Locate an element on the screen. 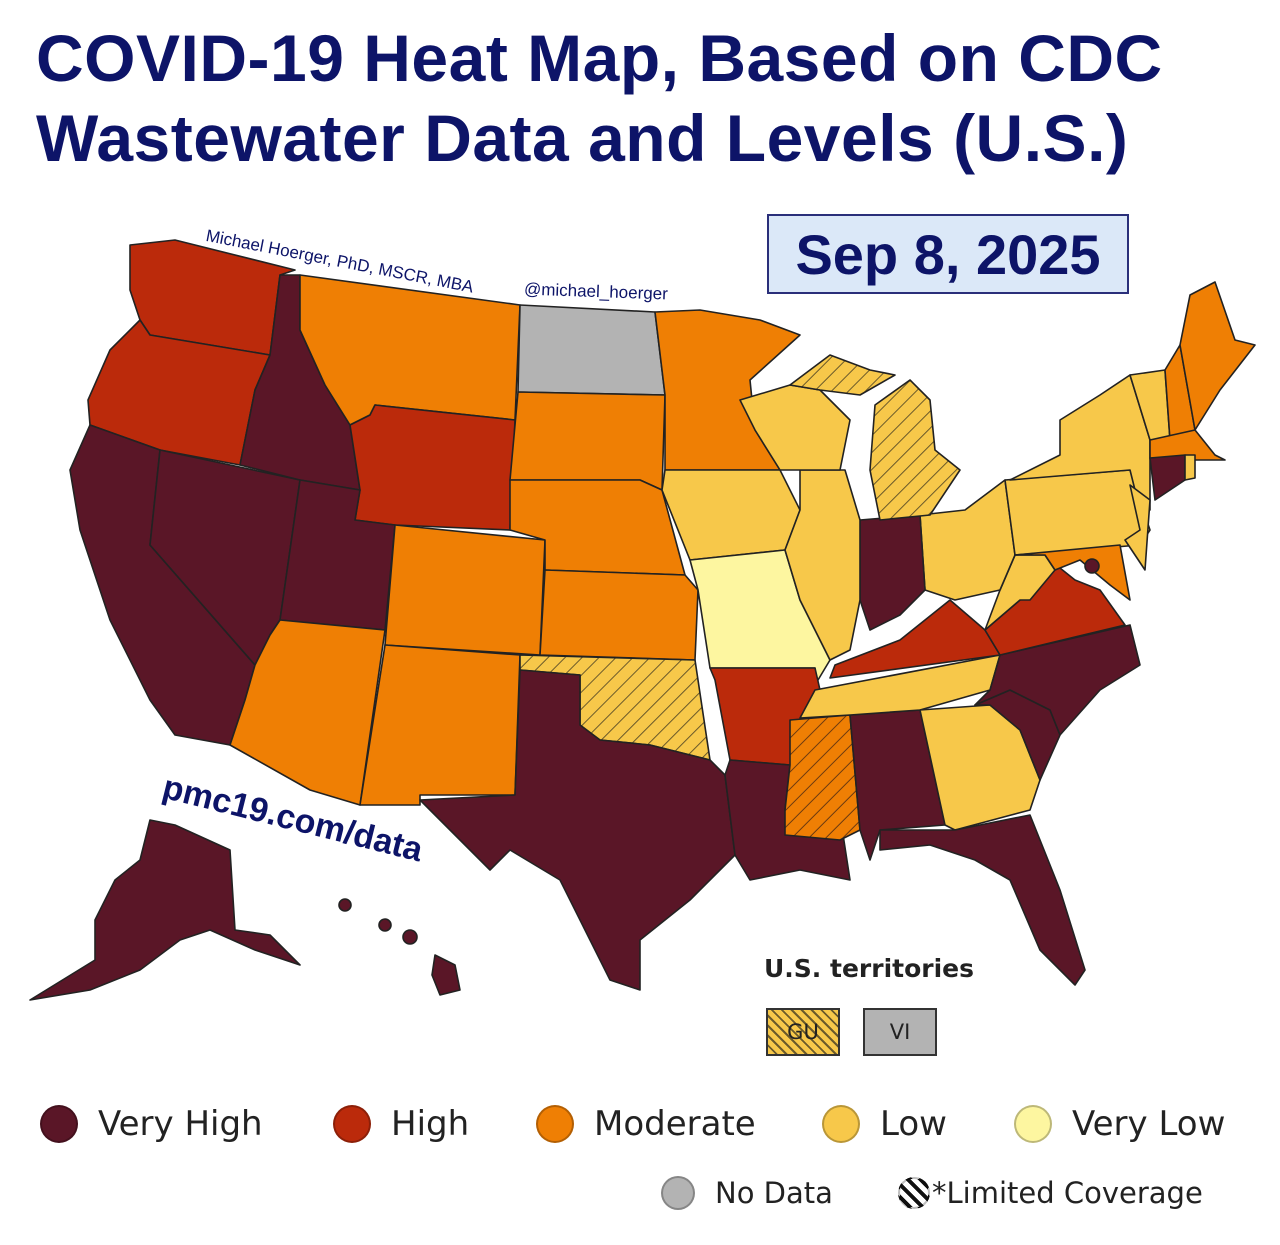 The width and height of the screenshot is (1280, 1245). state-az is located at coordinates (307, 712).